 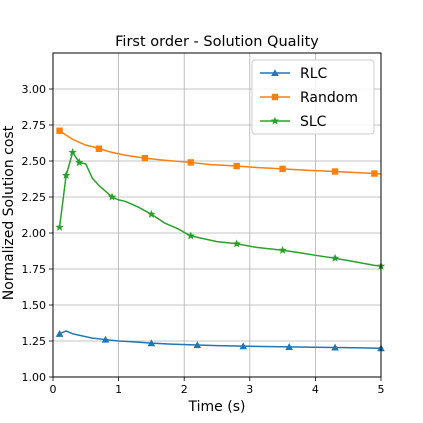 I want to click on series-line-rlc, so click(x=220, y=339).